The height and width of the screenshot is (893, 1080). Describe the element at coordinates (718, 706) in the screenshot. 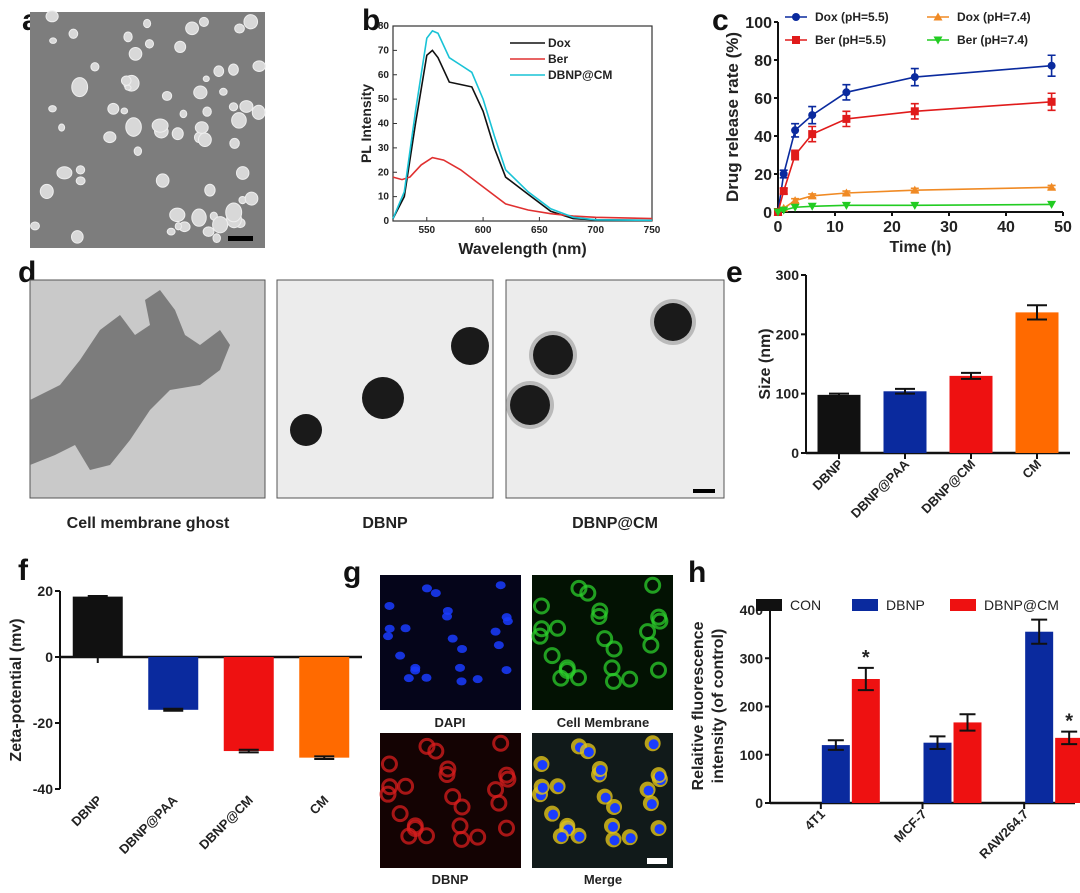

I see `y-axis-label: intensity (of control)` at that location.